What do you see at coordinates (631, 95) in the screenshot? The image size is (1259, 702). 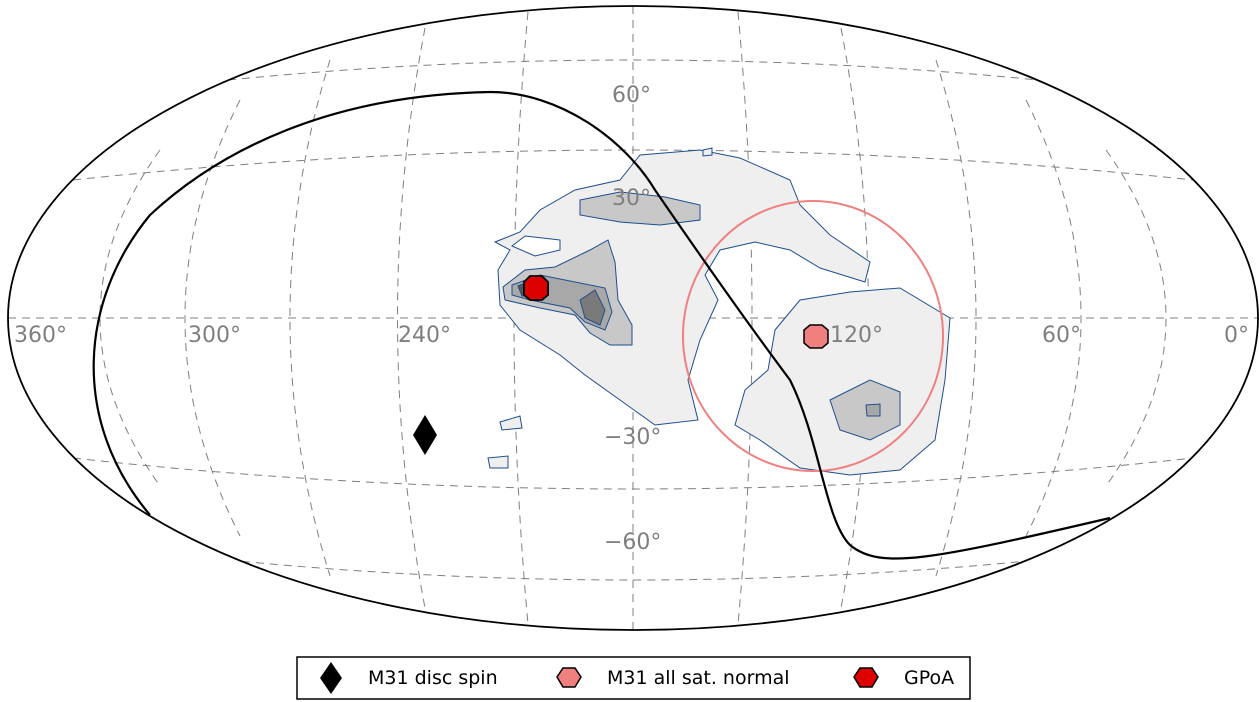 I see `lat-tick-60: 60°` at bounding box center [631, 95].